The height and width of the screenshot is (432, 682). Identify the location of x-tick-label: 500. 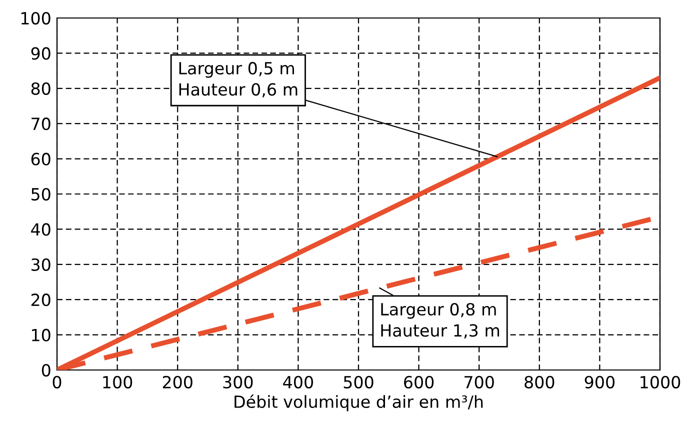
(359, 382).